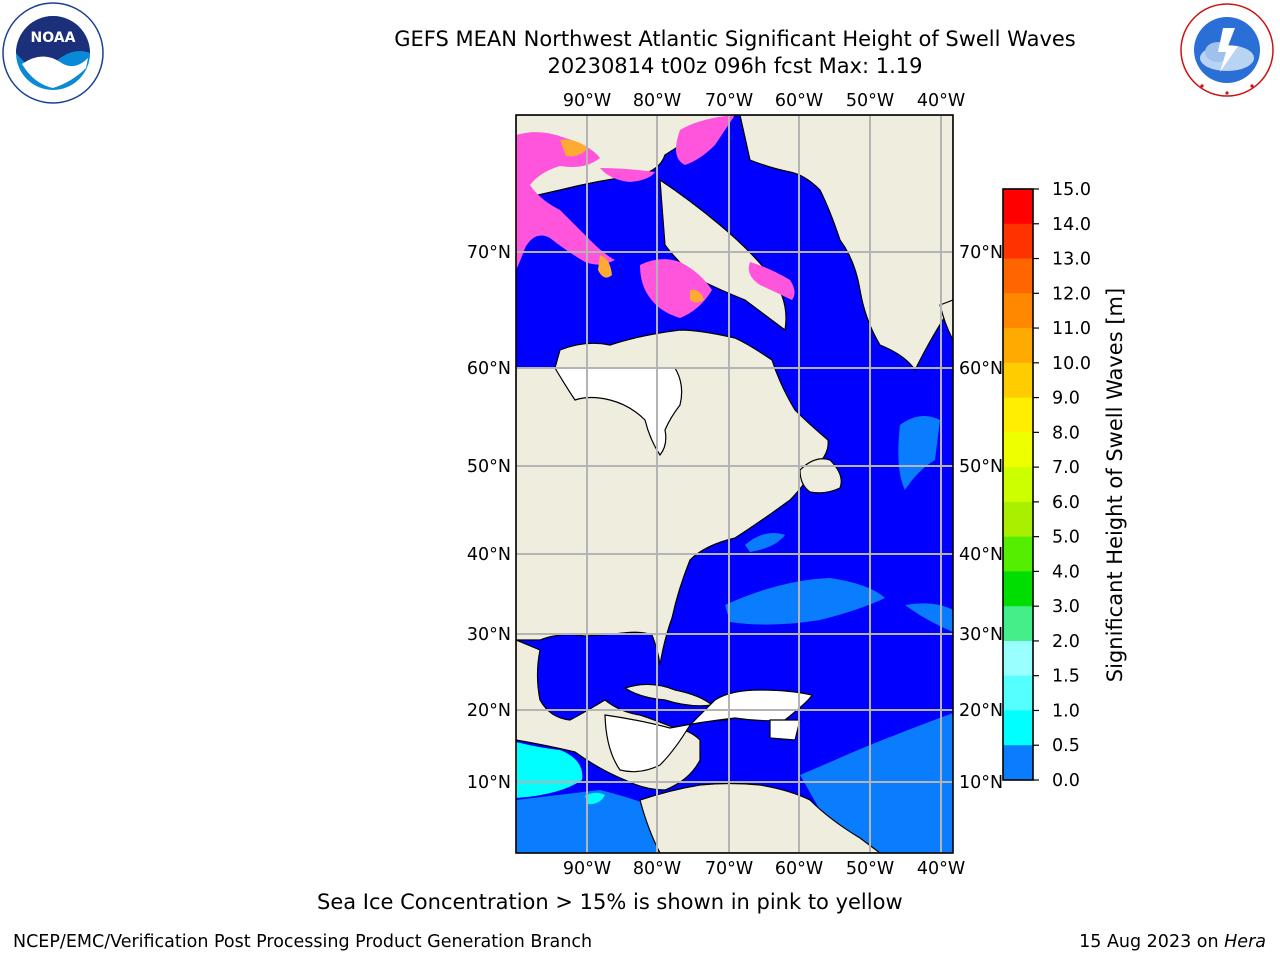 The image size is (1280, 960). Describe the element at coordinates (1066, 399) in the screenshot. I see `colorbar-tick-label: 9.0` at that location.